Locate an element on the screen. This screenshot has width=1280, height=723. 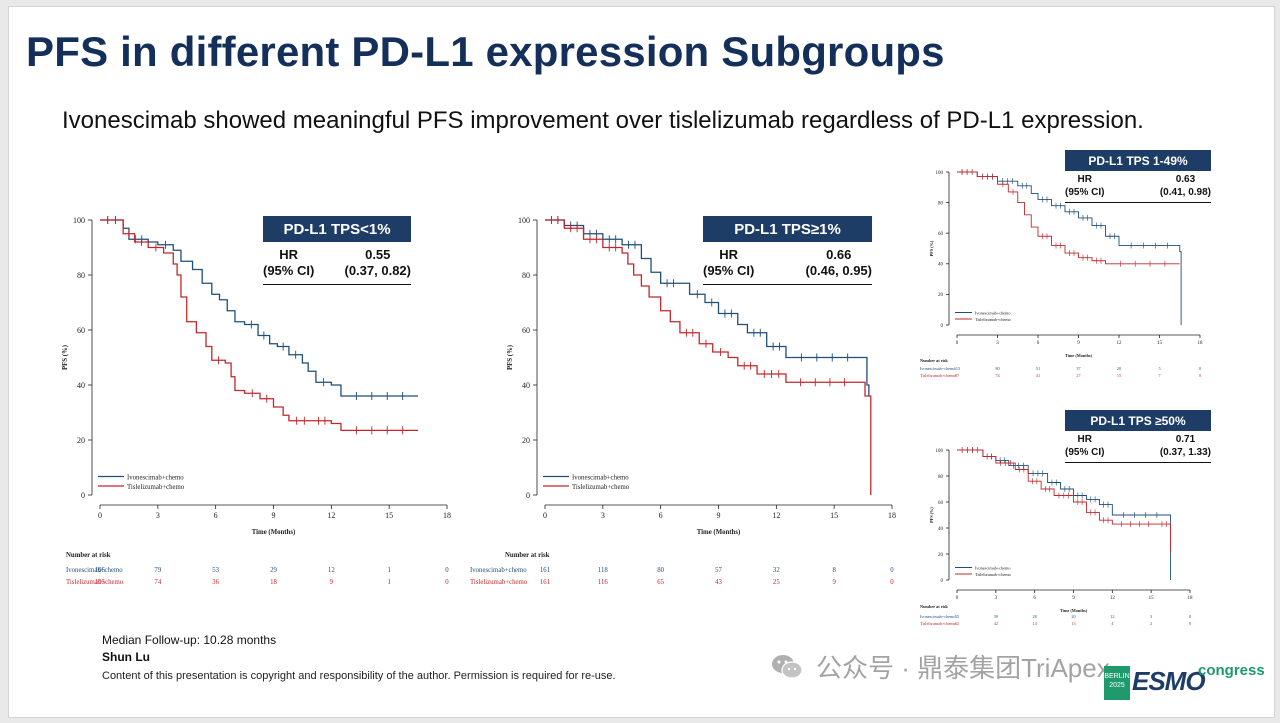
risk-value: 116 is located at coordinates (603, 582).